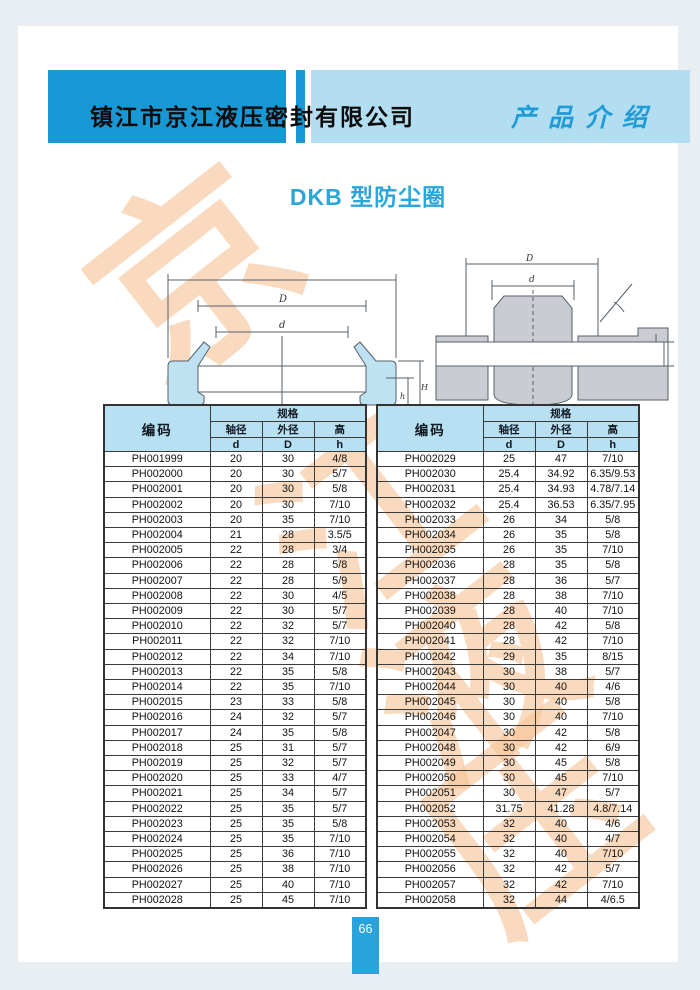  What do you see at coordinates (430, 565) in the screenshot?
I see `part-code-cell: PH002036` at bounding box center [430, 565].